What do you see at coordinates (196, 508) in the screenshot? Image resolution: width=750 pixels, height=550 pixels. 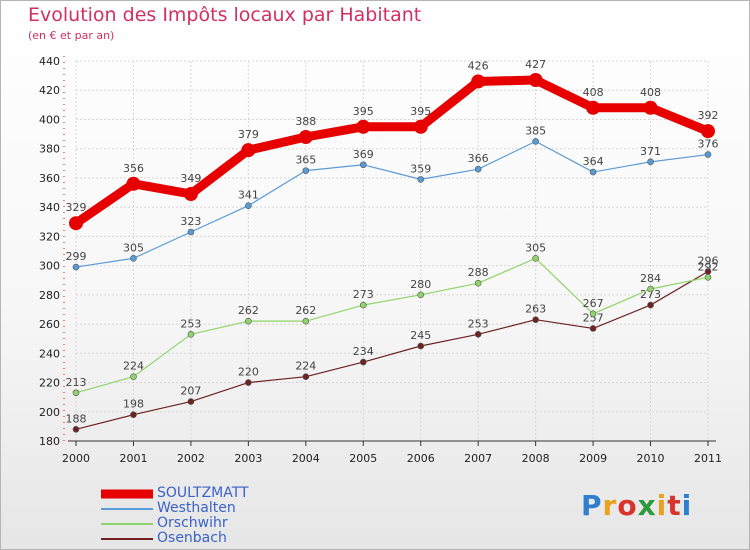 I see `legend-label: Westhalten` at bounding box center [196, 508].